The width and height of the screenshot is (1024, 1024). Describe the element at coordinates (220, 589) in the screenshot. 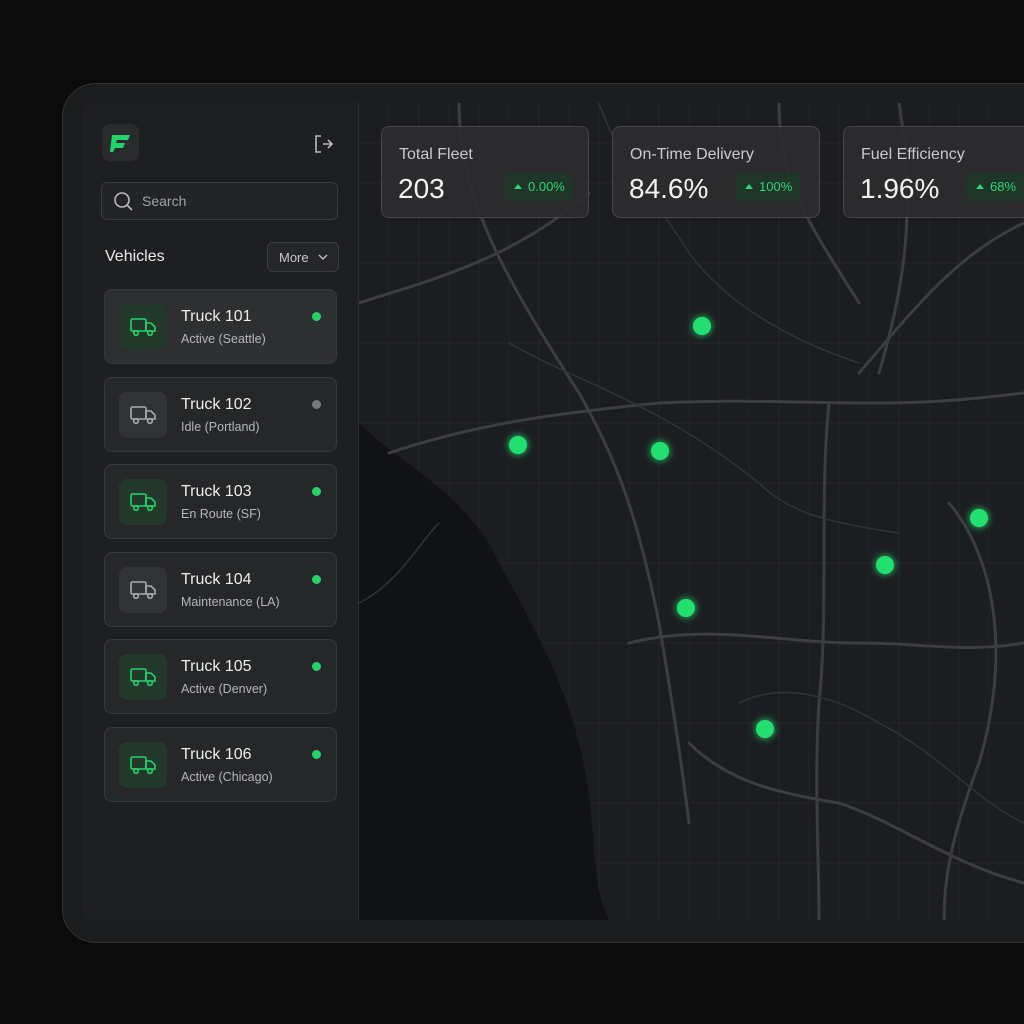

I see `vehicle-card: Truck 104 Maintenance (LA)` at that location.